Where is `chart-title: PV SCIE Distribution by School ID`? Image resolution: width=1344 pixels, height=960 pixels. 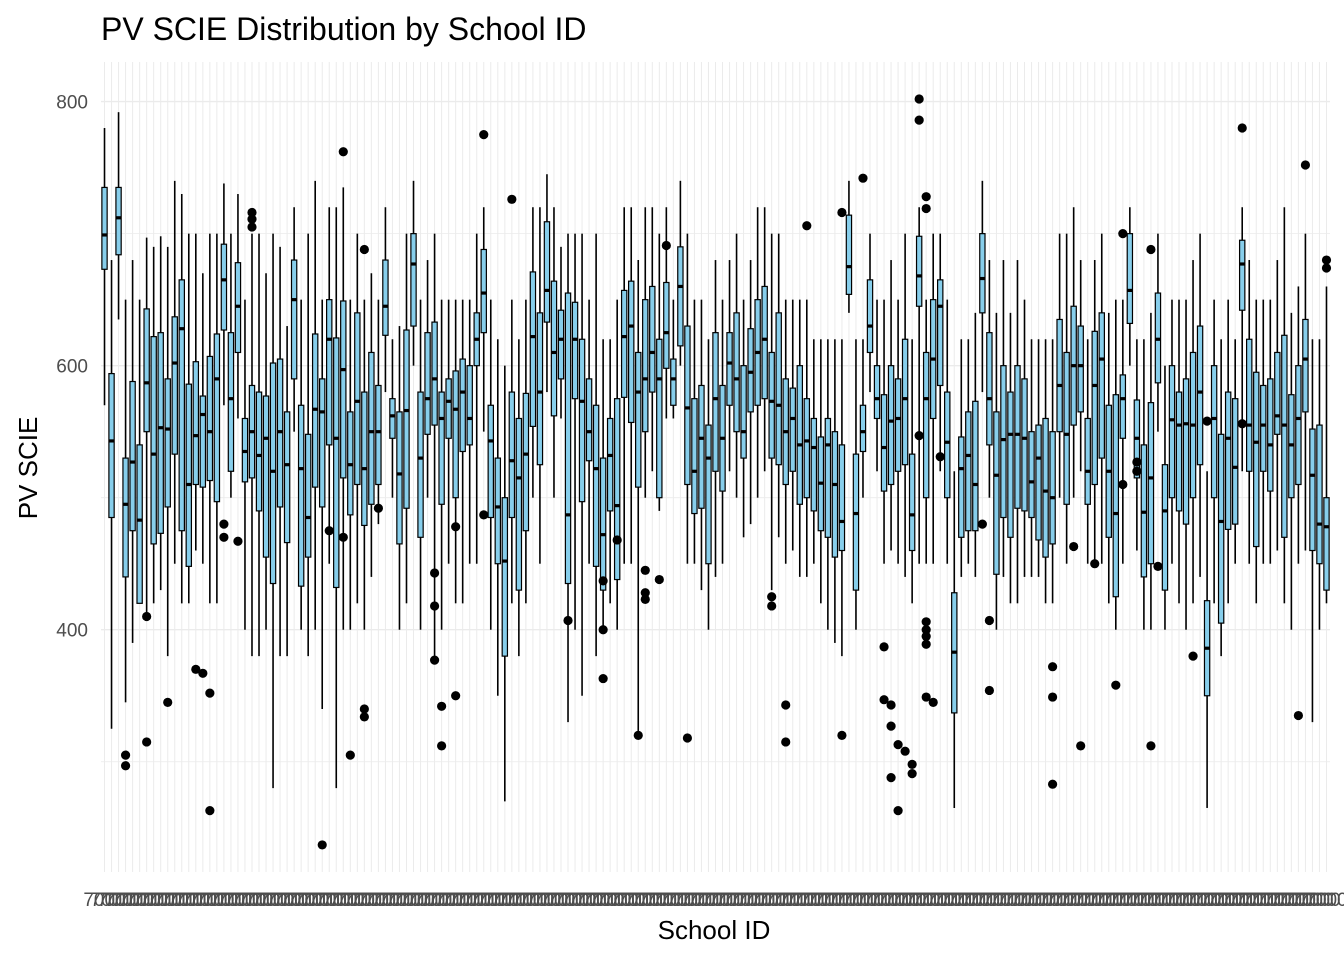
chart-title: PV SCIE Distribution by School ID is located at coordinates (344, 29).